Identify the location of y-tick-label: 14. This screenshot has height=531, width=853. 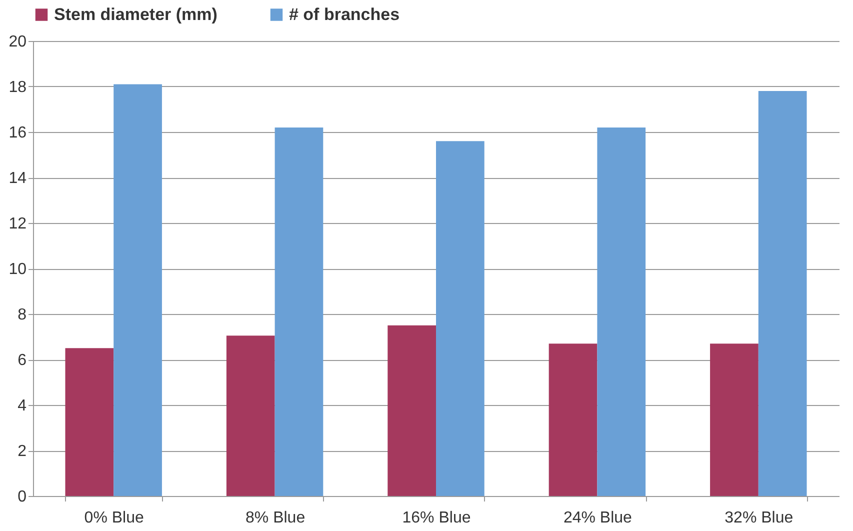
(17, 178).